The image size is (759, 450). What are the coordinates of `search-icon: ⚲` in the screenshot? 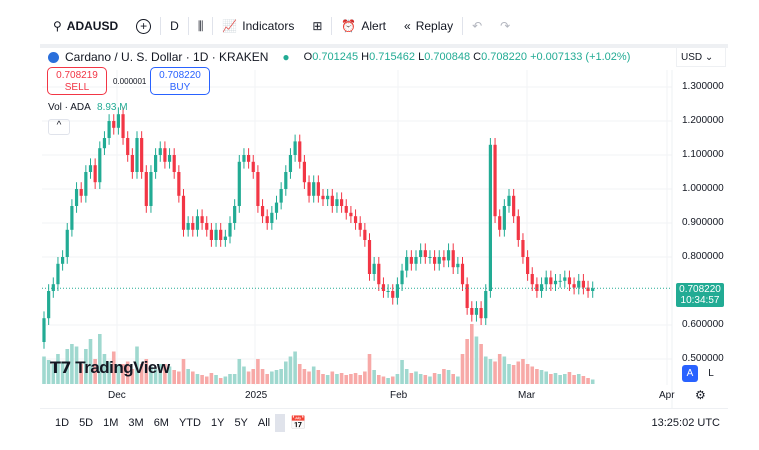 It's located at (57, 26).